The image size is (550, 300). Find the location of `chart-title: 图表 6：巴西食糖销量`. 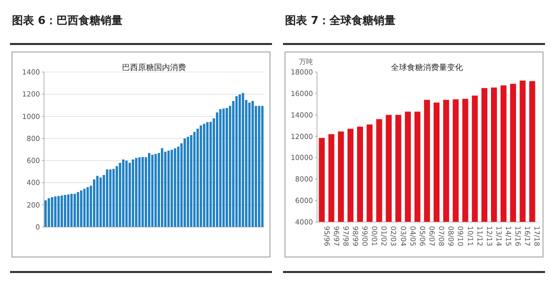

chart-title: 图表 6：巴西食糖销量 is located at coordinates (67, 20).